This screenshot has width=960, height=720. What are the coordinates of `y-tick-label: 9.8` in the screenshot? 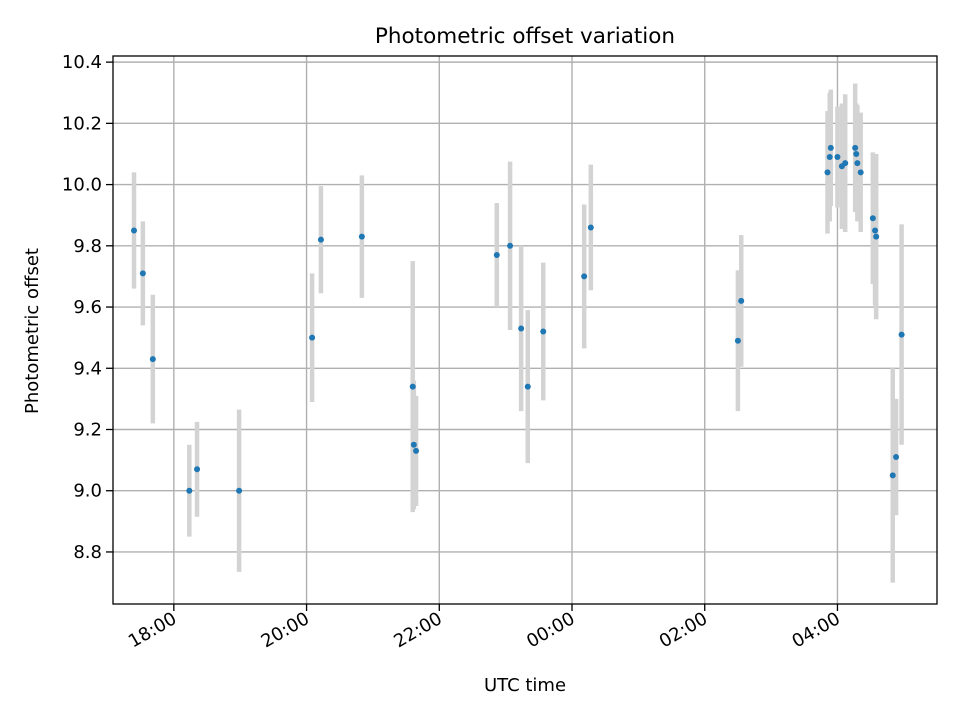 It's located at (87, 246).